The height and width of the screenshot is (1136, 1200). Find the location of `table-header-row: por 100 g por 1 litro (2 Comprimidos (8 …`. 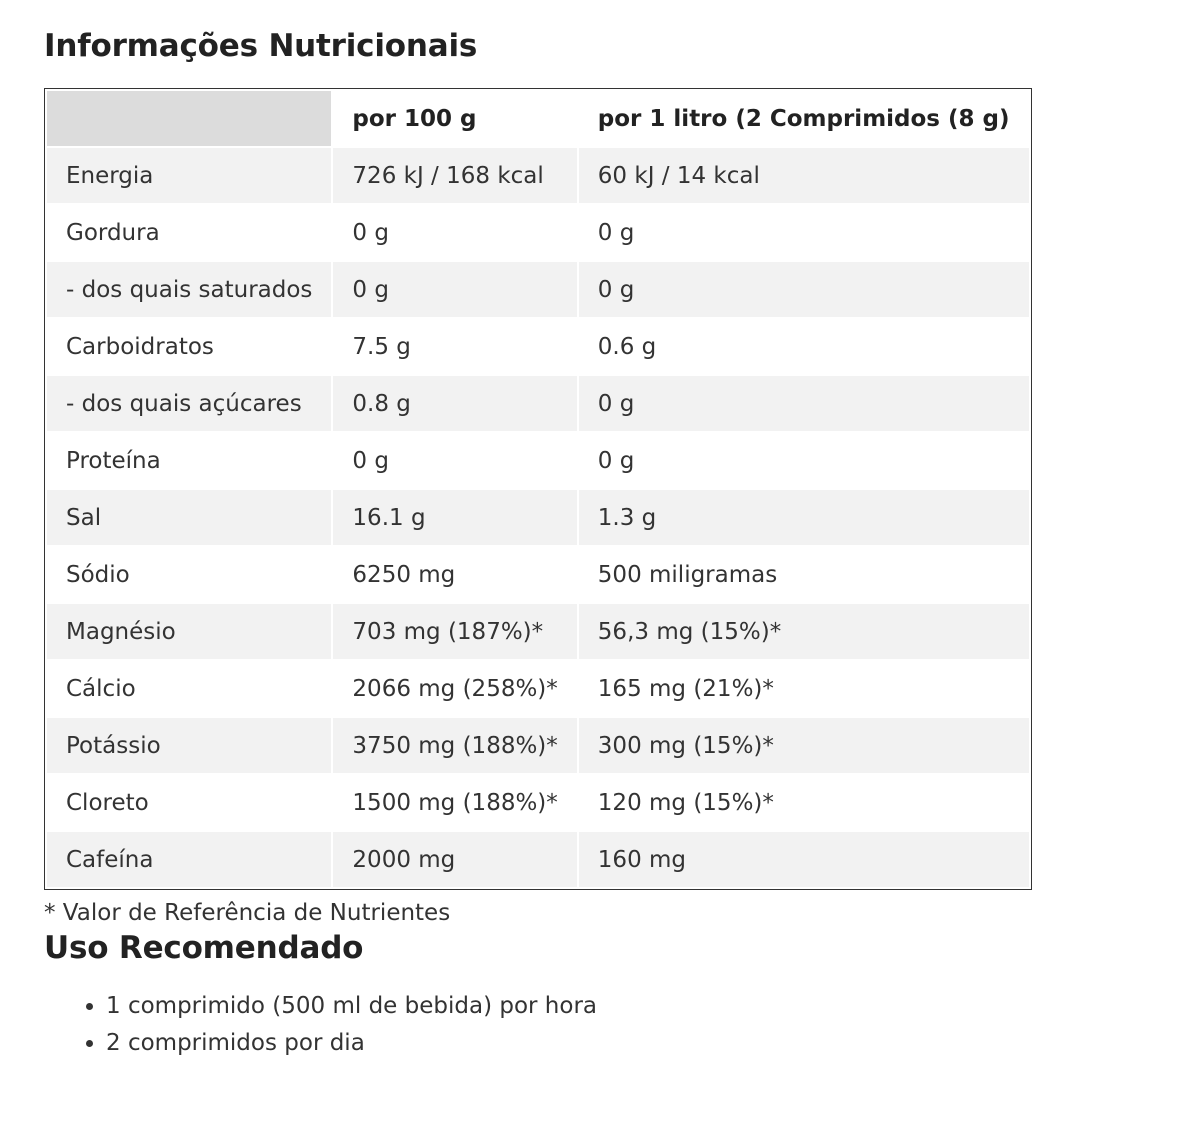

table-header-row: por 100 g por 1 litro (2 Comprimidos (8 … is located at coordinates (538, 118).